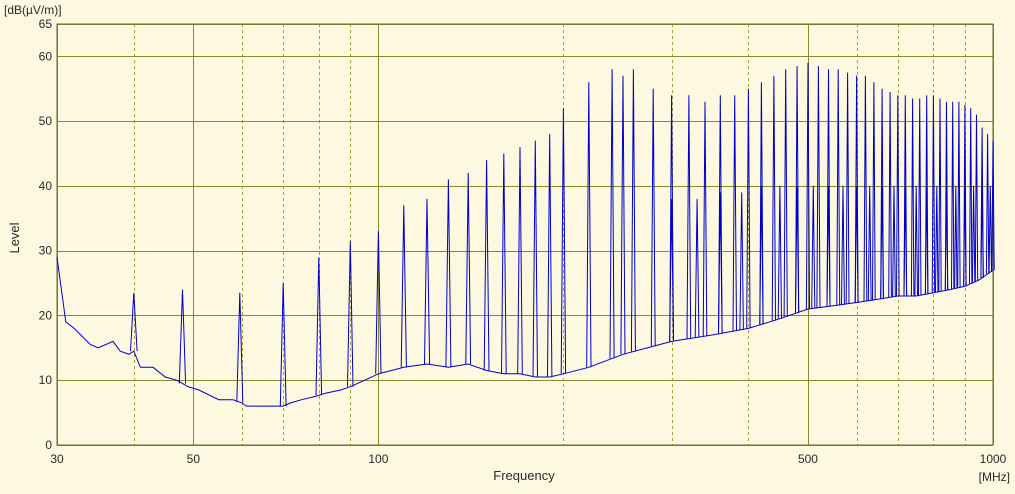 The height and width of the screenshot is (494, 1015). I want to click on y-tick-label: 30, so click(46, 251).